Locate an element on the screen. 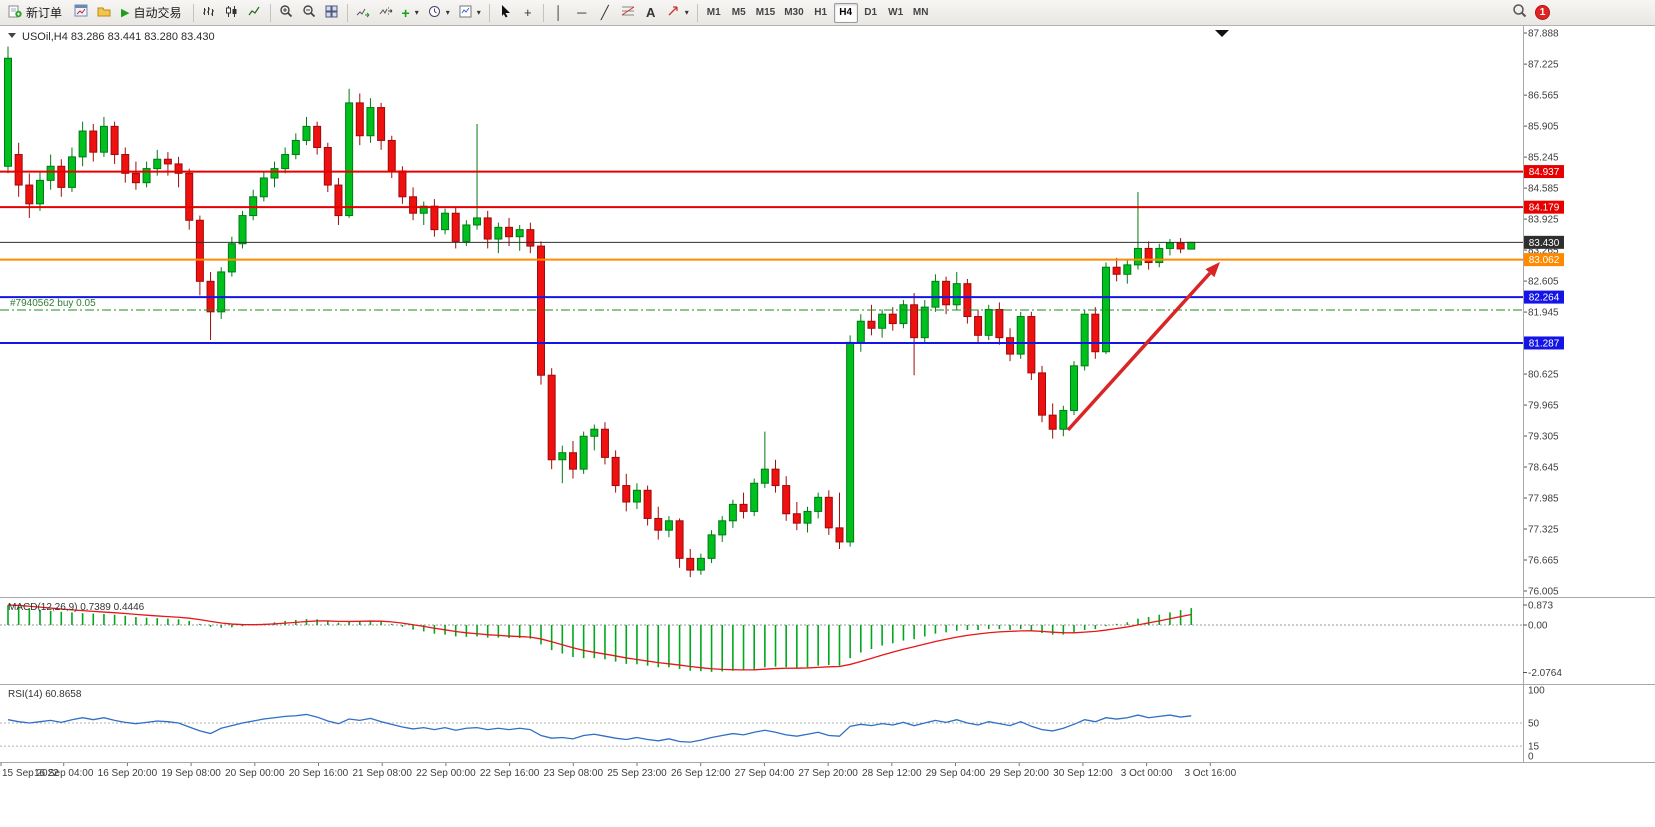 This screenshot has width=1655, height=827. timeframe-w1-button: W1 is located at coordinates (896, 12).